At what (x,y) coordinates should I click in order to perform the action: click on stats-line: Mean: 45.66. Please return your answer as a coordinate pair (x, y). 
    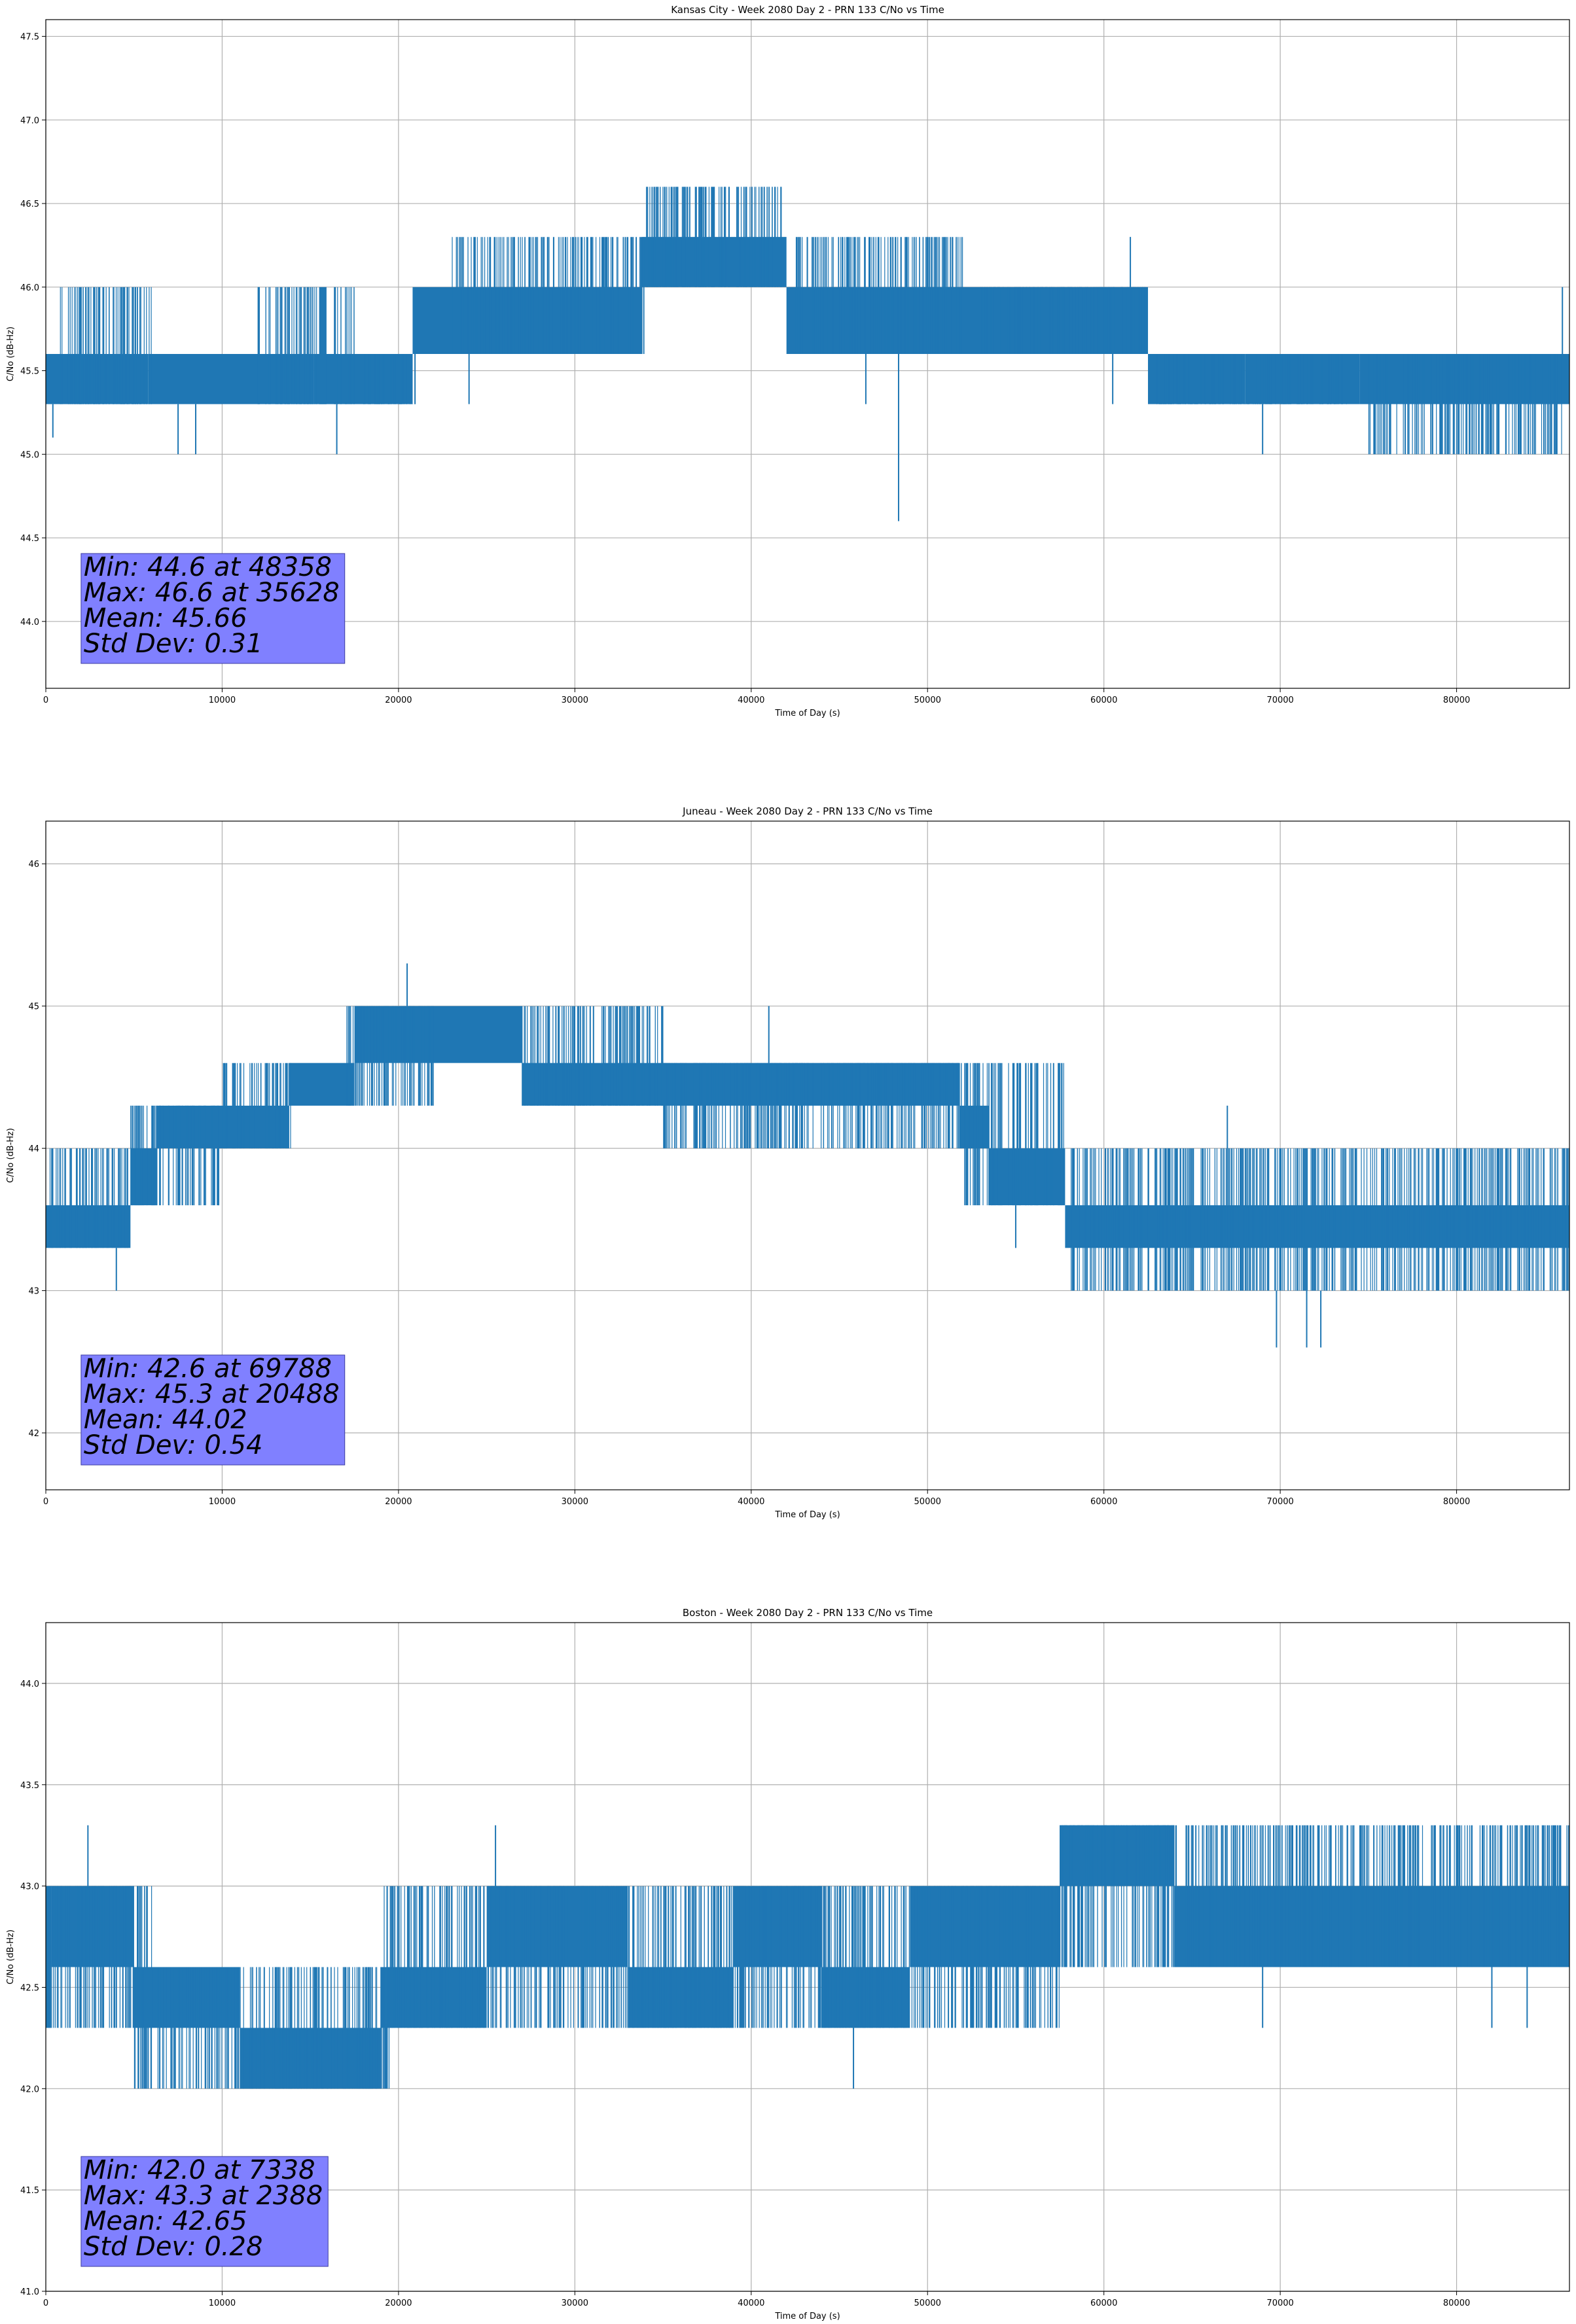
    Looking at the image, I should click on (165, 618).